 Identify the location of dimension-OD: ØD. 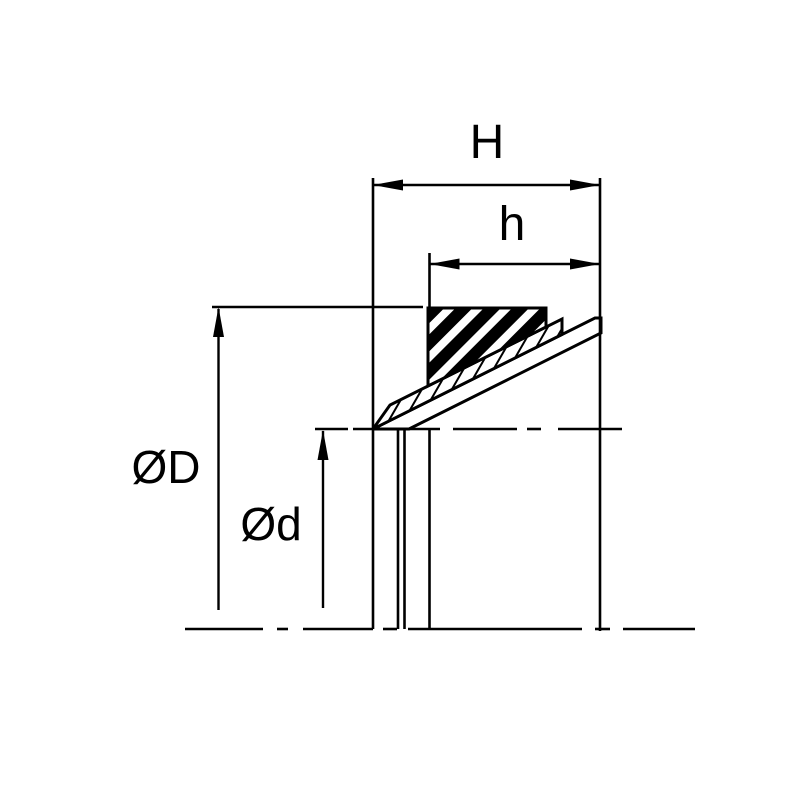
(178, 458).